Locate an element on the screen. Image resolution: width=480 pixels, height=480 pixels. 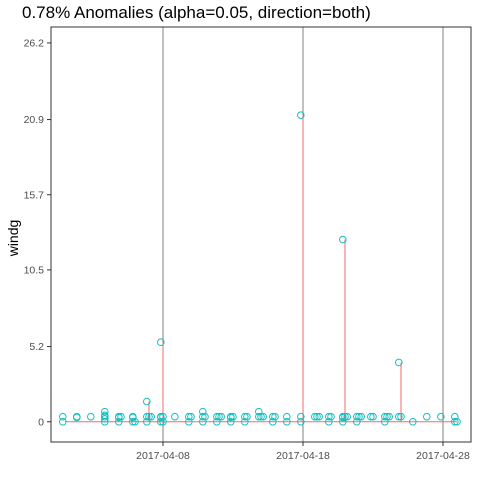
y-tick-label: 0 is located at coordinates (41, 422).